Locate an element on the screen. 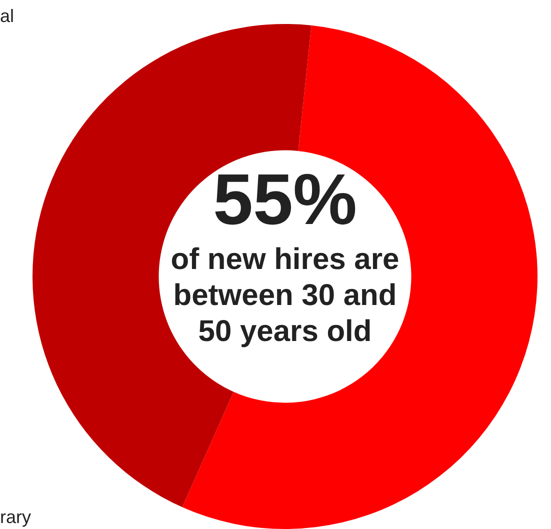 The image size is (551, 529). text: of new hires are between 30 and 50 years old is located at coordinates (285, 296).